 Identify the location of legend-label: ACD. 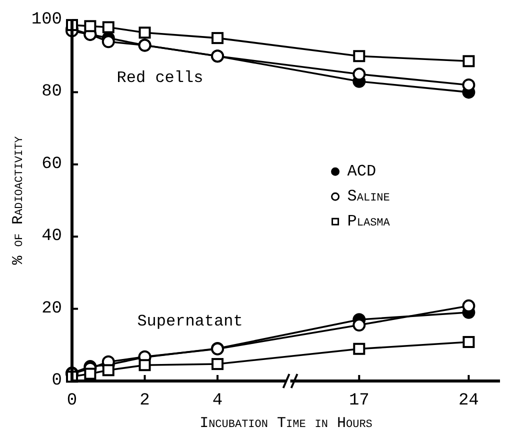
(361, 171).